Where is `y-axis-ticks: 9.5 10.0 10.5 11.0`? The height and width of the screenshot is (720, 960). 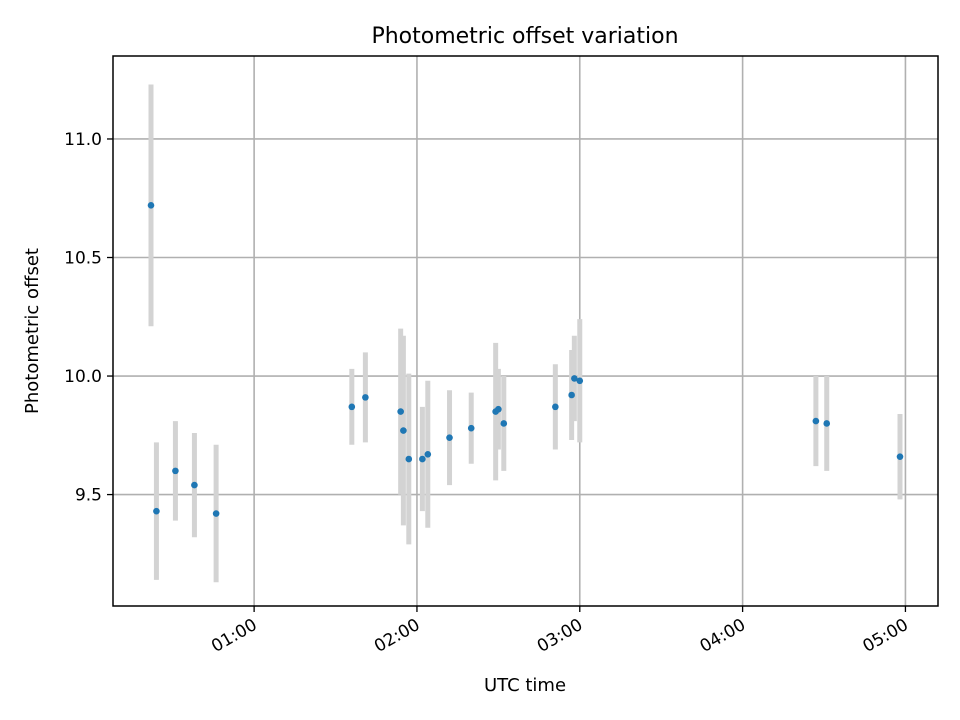 y-axis-ticks: 9.5 10.0 10.5 11.0 is located at coordinates (88, 318).